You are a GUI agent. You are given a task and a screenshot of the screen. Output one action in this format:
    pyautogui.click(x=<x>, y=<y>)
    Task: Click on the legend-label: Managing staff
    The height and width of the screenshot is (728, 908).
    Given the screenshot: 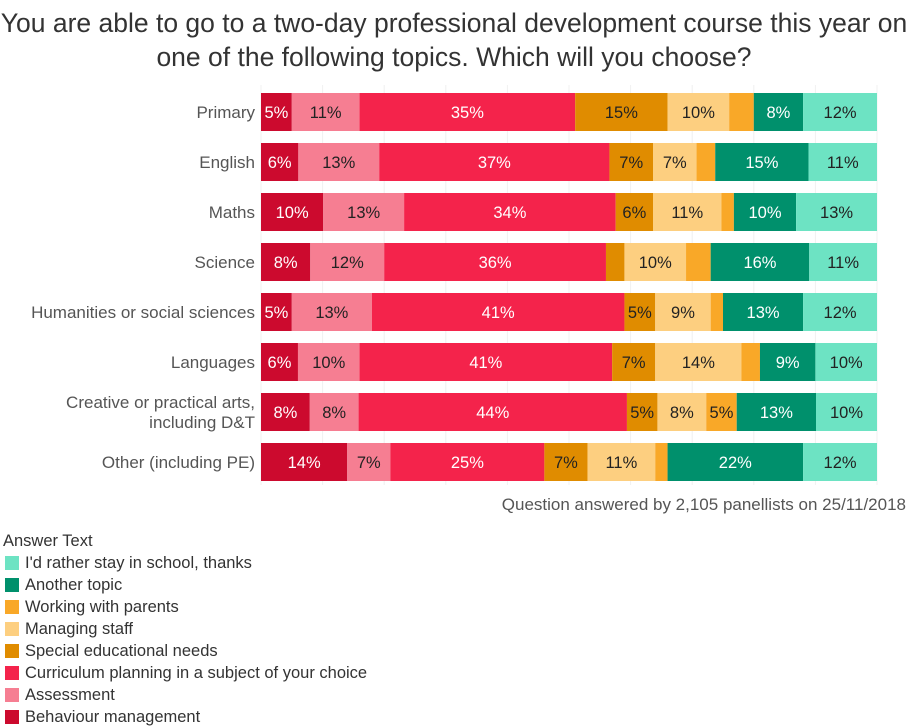 What is the action you would take?
    pyautogui.click(x=79, y=628)
    